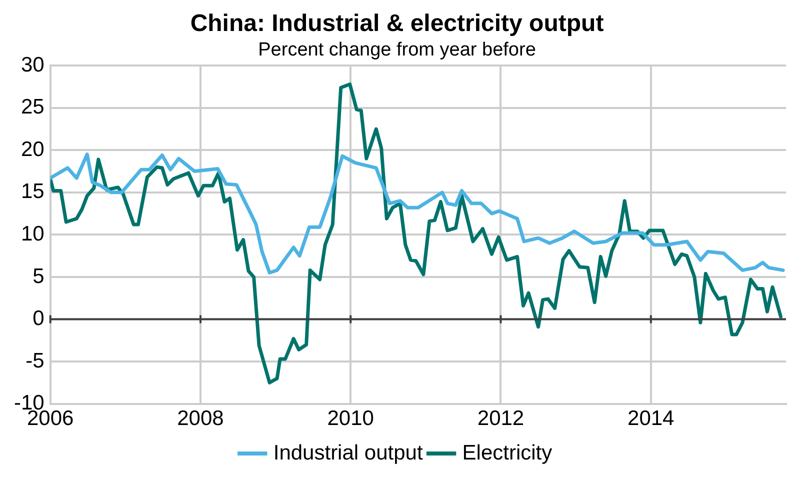 The image size is (802, 482). What do you see at coordinates (38, 318) in the screenshot?
I see `y-tick-label: 0` at bounding box center [38, 318].